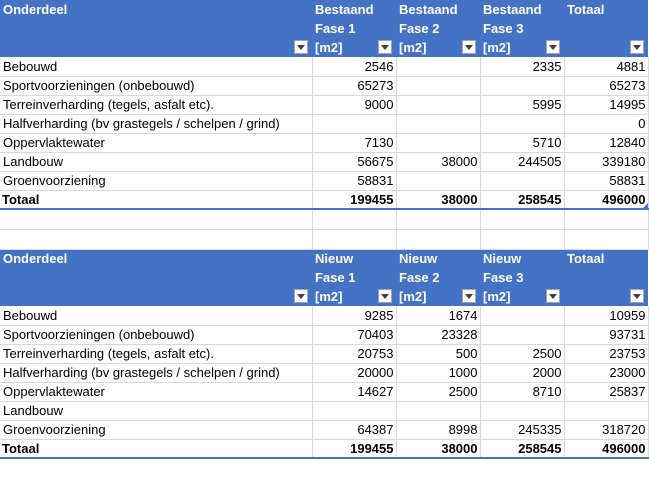  Describe the element at coordinates (606, 124) in the screenshot. I see `cell-total: 0` at that location.